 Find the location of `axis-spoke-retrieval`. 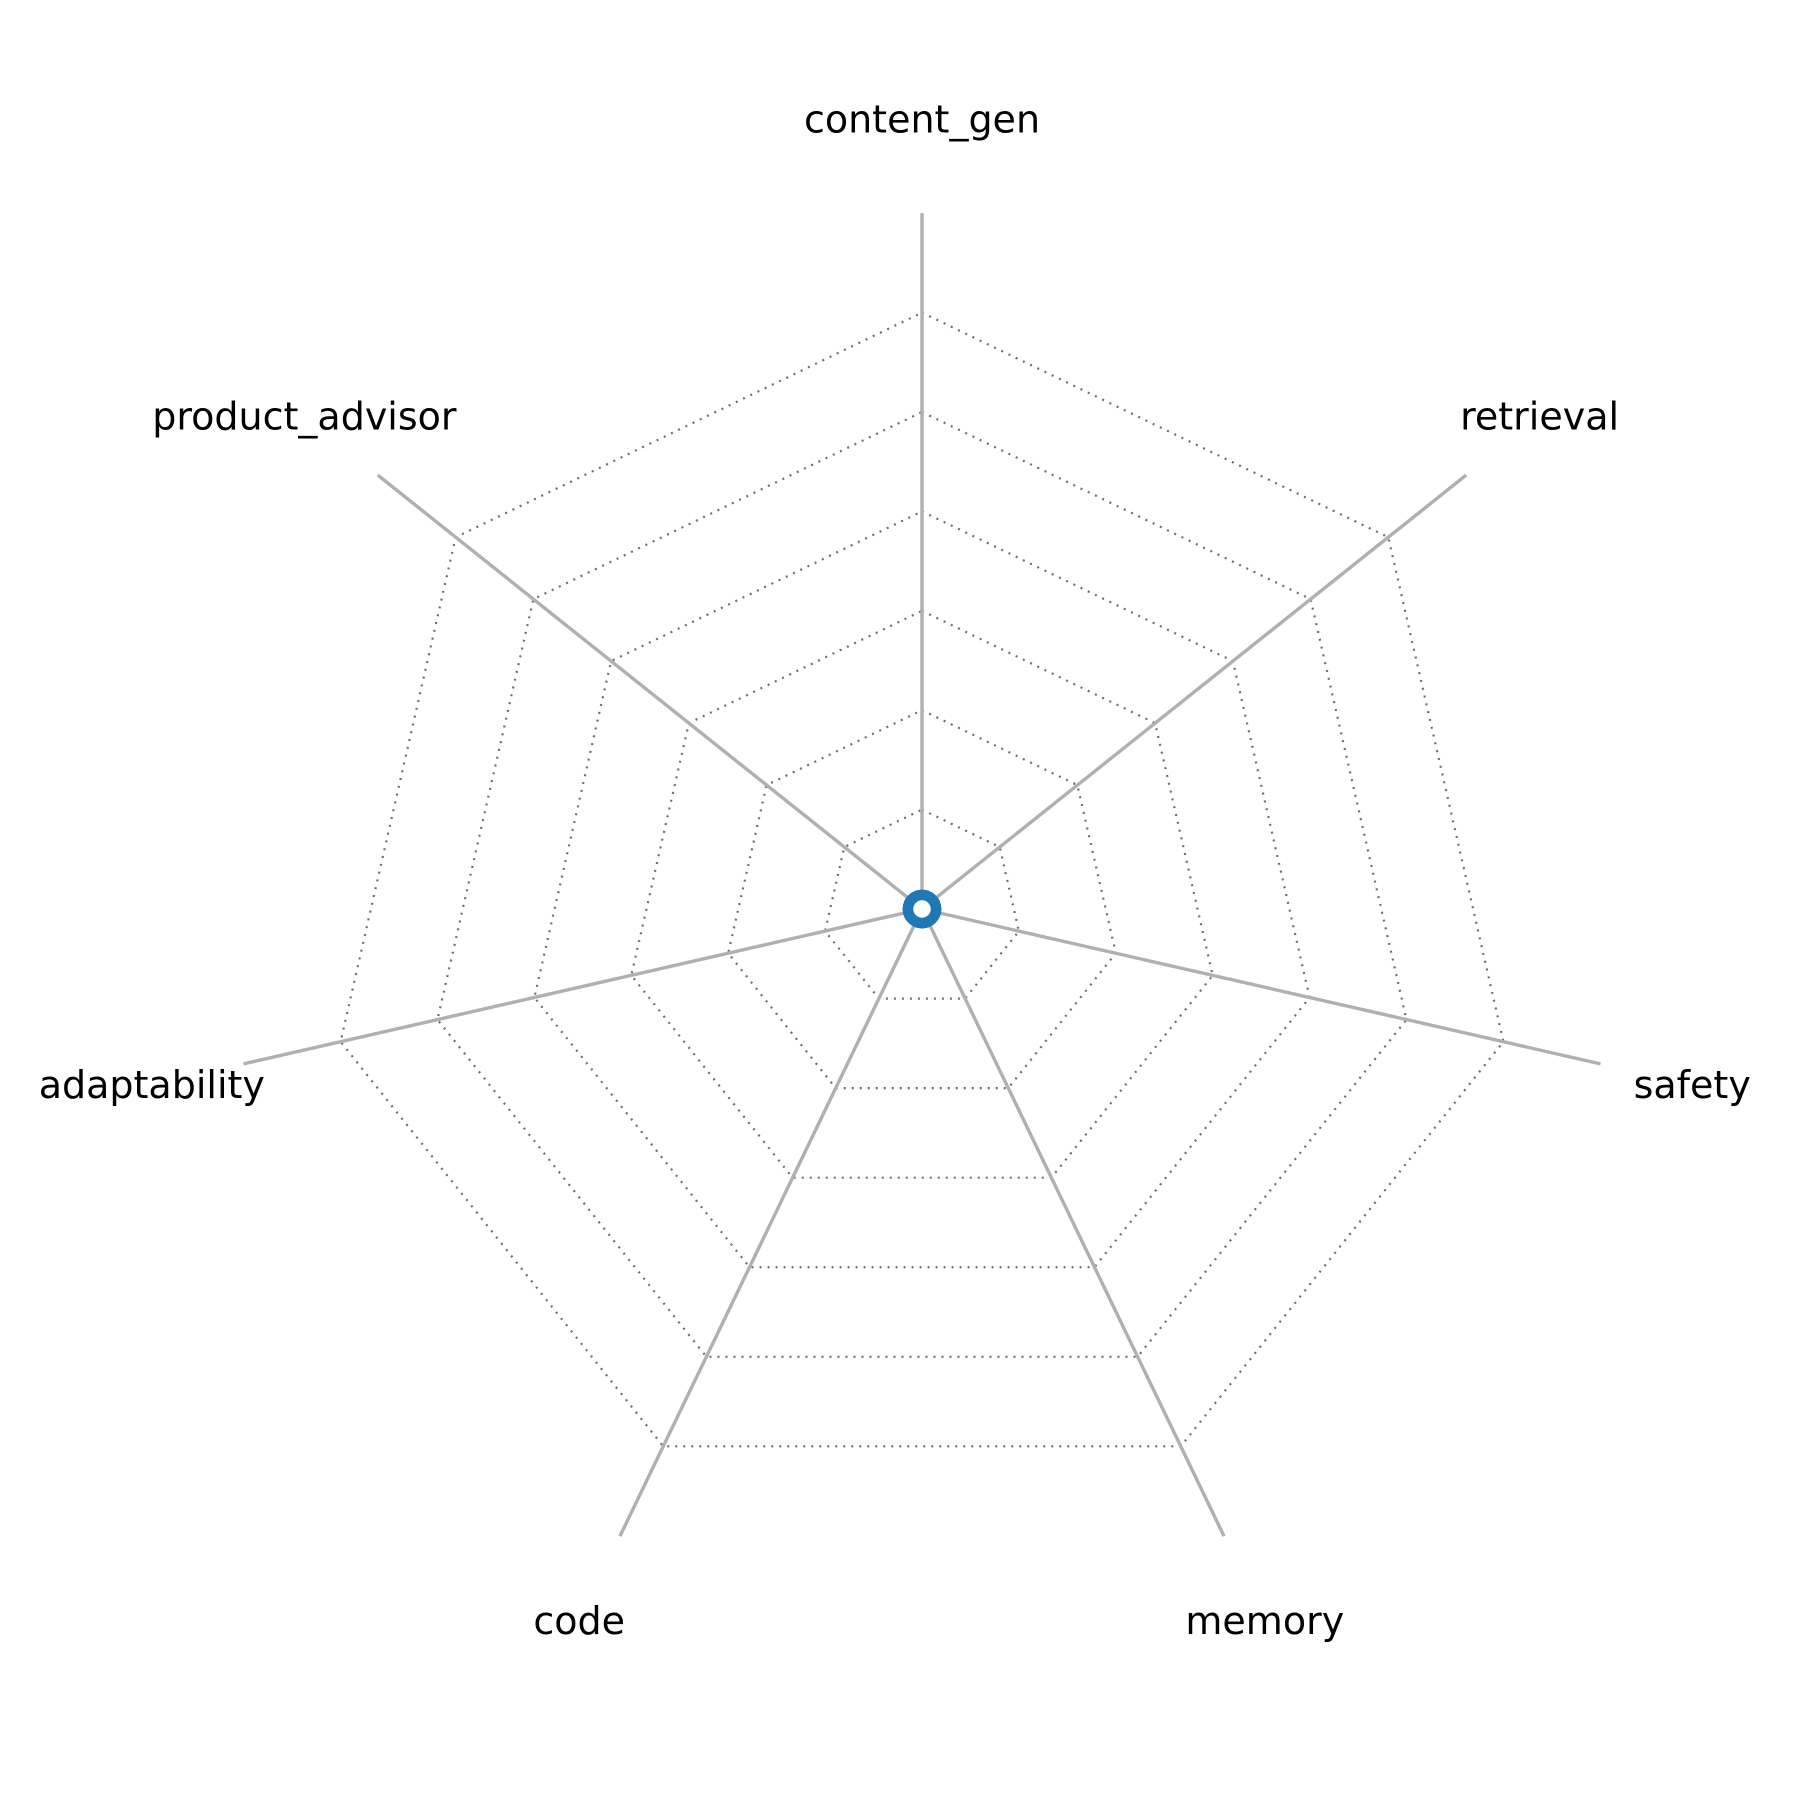

axis-spoke-retrieval is located at coordinates (1194, 692).